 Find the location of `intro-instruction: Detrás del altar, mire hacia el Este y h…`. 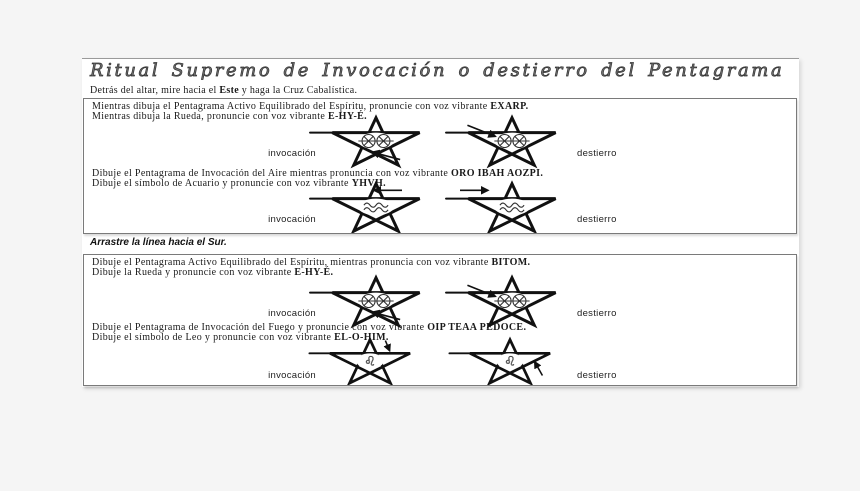

intro-instruction: Detrás del altar, mire hacia el Este y h… is located at coordinates (224, 90).